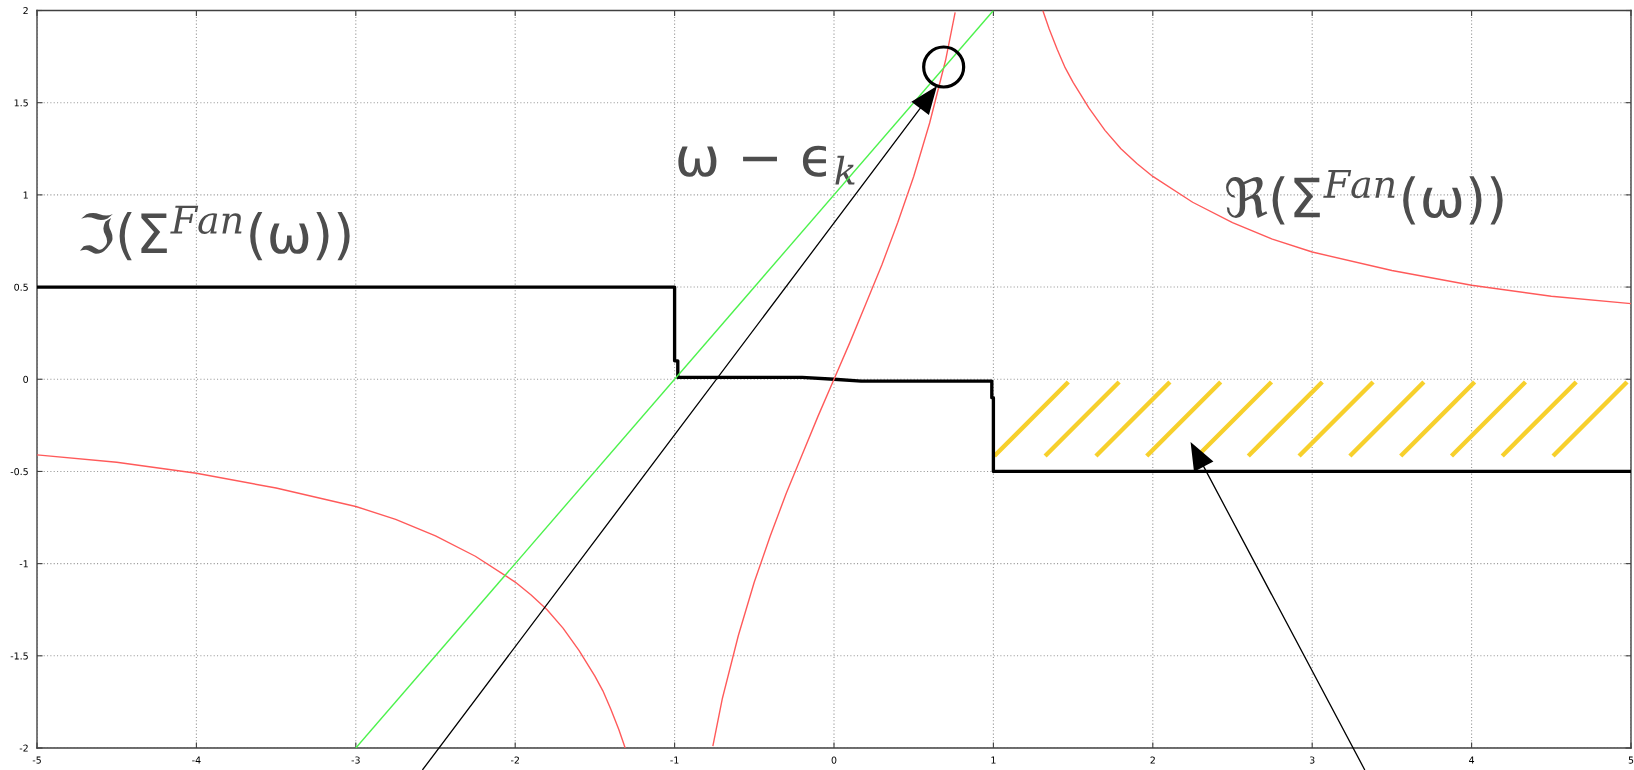 The image size is (1634, 770). I want to click on x-tick-label: -2, so click(514, 760).